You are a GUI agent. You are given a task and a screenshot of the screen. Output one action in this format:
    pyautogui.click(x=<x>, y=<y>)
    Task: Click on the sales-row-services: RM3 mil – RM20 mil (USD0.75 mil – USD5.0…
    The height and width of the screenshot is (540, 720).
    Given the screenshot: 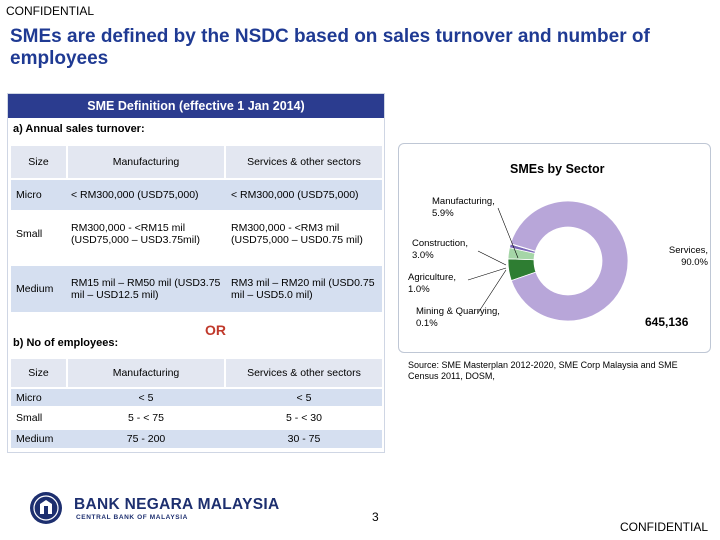 What is the action you would take?
    pyautogui.click(x=303, y=289)
    